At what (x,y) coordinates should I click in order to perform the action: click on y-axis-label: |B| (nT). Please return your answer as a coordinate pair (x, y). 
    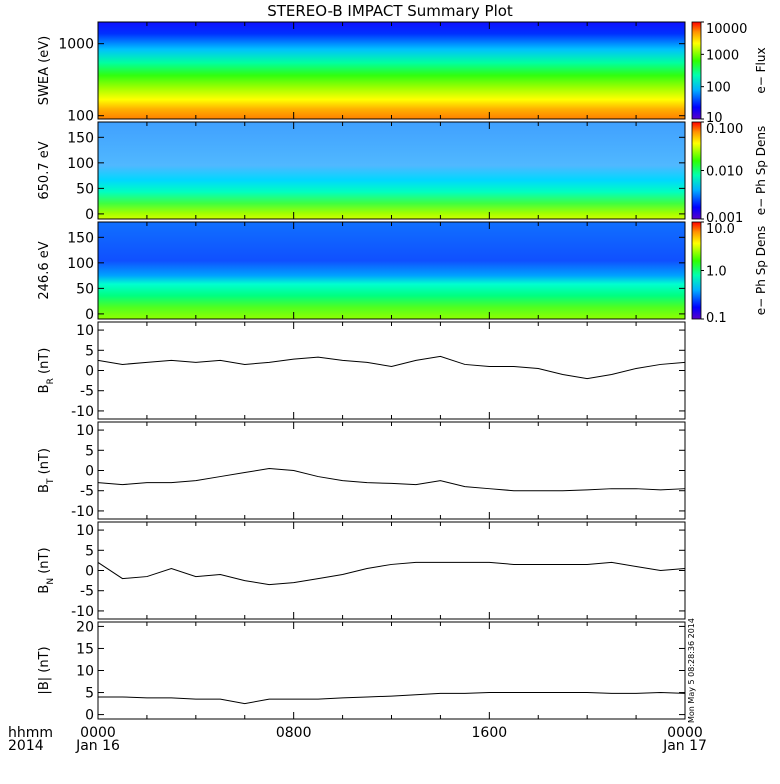
    Looking at the image, I should click on (44, 670).